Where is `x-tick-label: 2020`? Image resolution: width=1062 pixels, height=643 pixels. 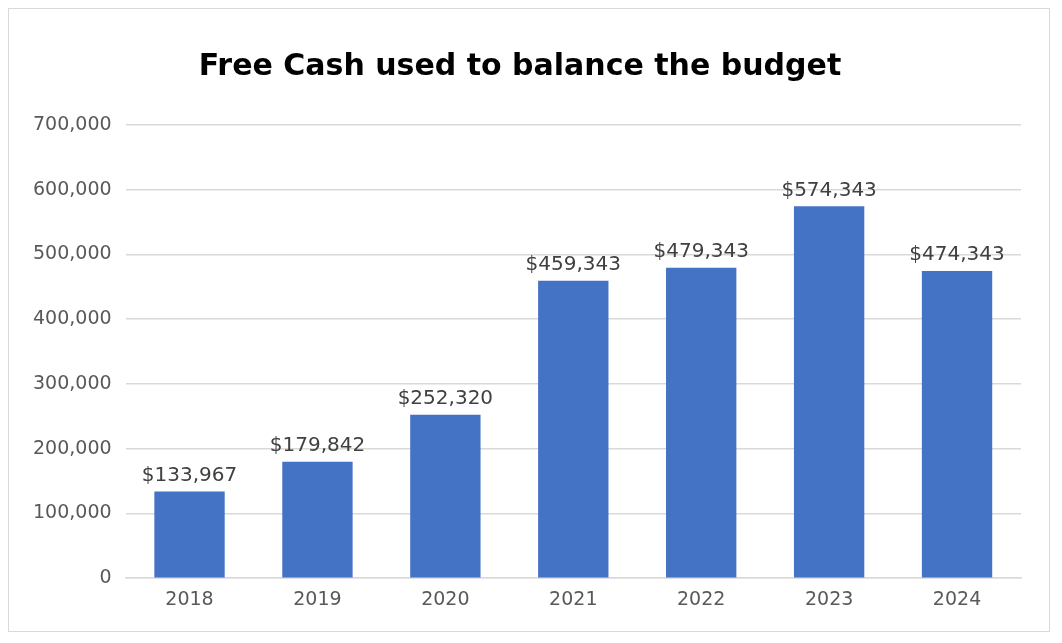 x-tick-label: 2020 is located at coordinates (445, 597).